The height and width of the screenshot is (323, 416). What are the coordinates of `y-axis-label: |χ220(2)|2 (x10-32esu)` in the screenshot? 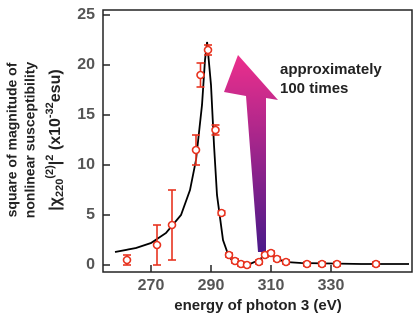 It's located at (55, 139).